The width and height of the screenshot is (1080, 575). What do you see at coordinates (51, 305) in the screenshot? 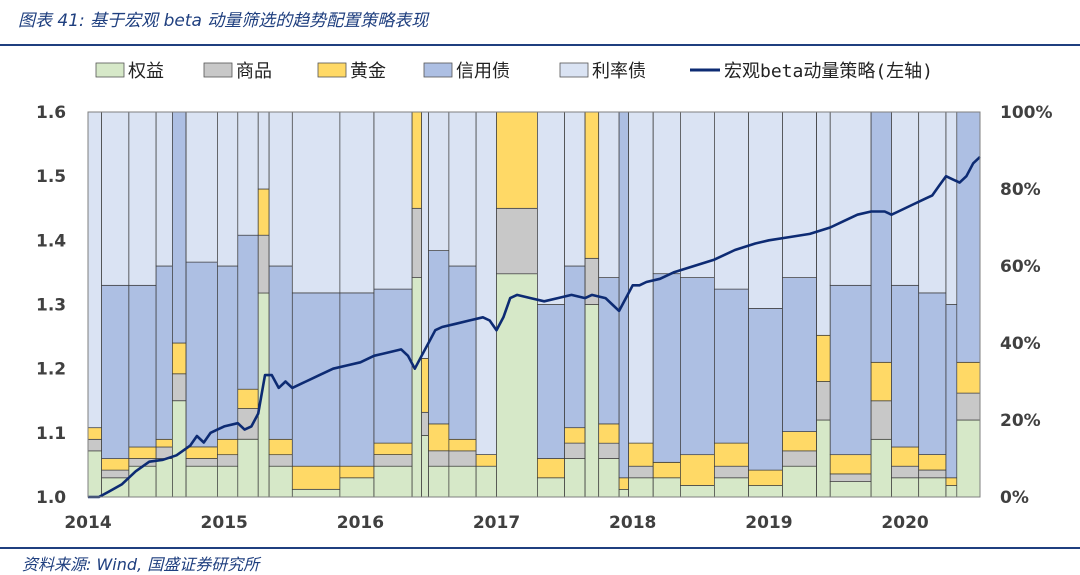
I see `y-axis-left: 1.0 1.1 1.2 1.3 1.4 1.5 1.6` at bounding box center [51, 305].